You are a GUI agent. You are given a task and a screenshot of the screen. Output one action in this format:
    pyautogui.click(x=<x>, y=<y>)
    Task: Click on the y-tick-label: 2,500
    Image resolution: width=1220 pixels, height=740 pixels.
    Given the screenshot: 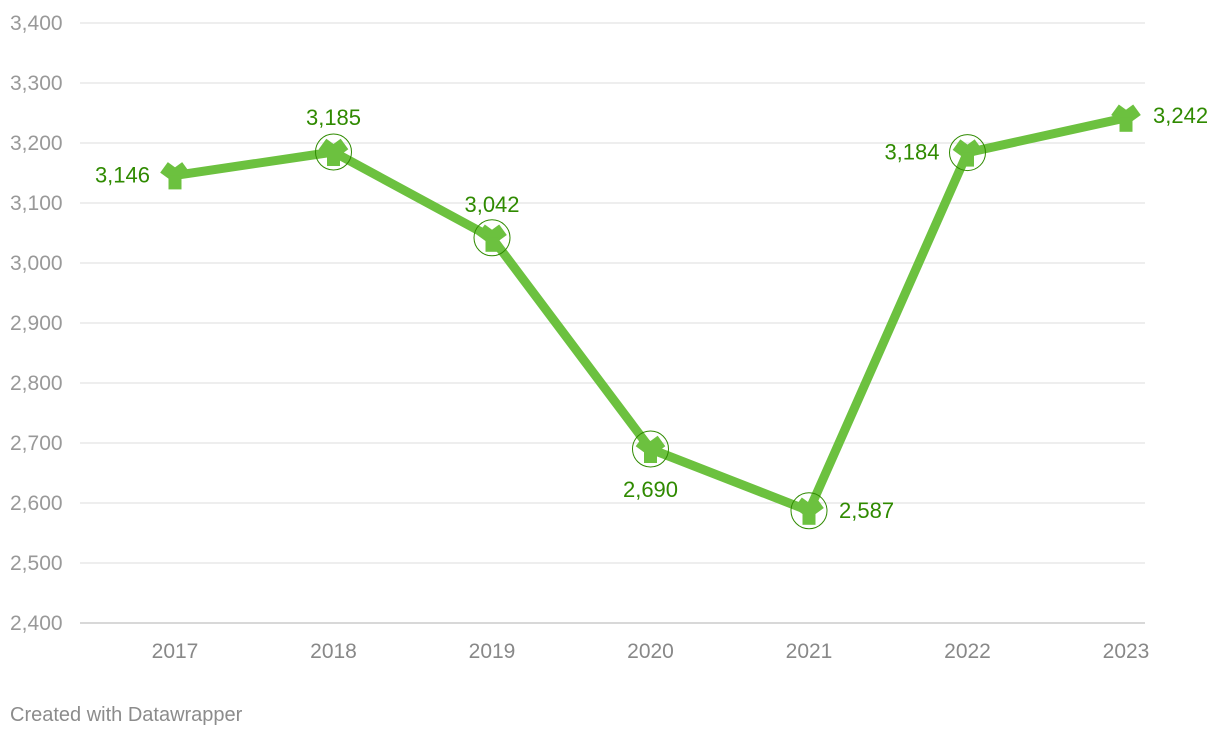 What is the action you would take?
    pyautogui.click(x=36, y=563)
    